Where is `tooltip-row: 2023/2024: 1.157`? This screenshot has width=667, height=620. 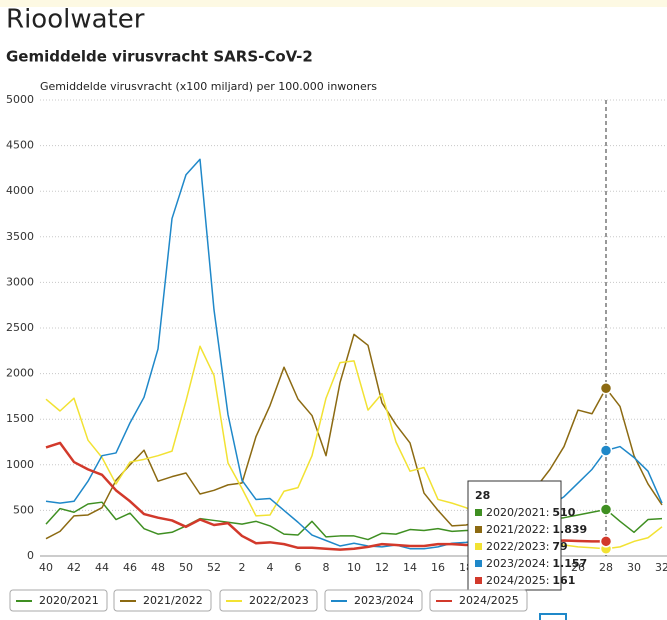 tooltip-row: 2023/2024: 1.157 is located at coordinates (536, 563).